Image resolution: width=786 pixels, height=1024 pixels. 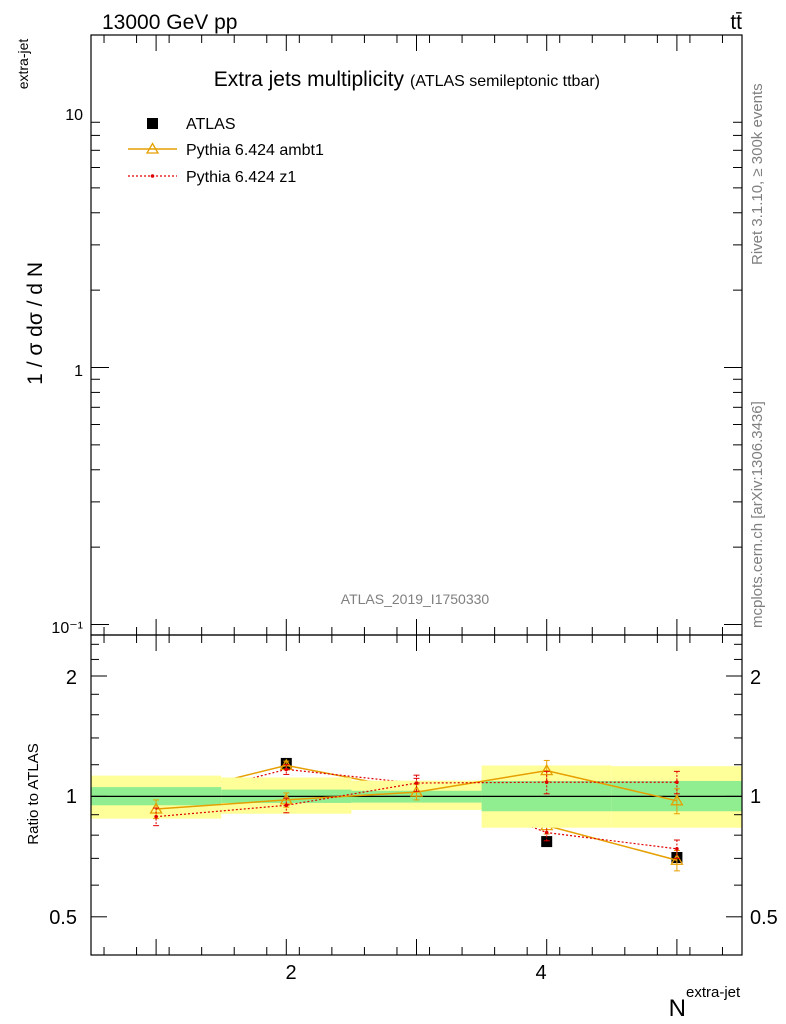 What do you see at coordinates (169, 22) in the screenshot?
I see `energy-label: 13000 GeV pp` at bounding box center [169, 22].